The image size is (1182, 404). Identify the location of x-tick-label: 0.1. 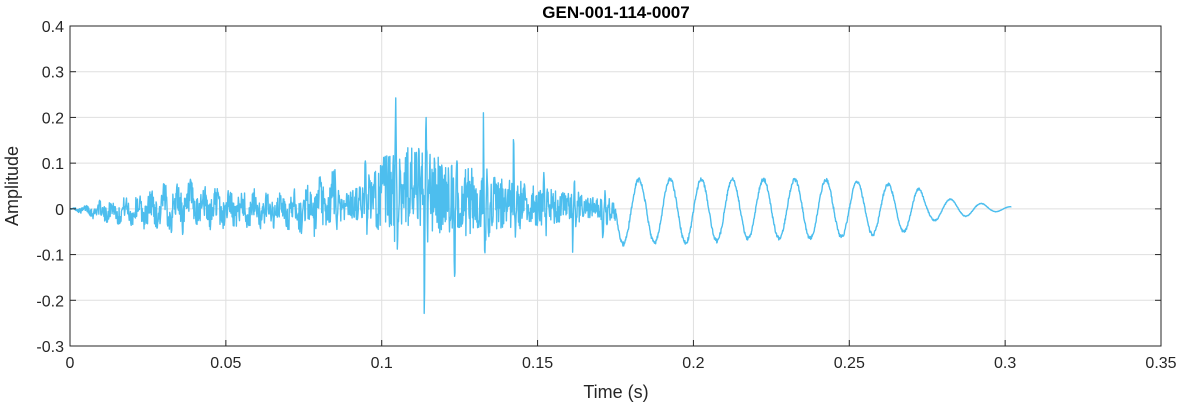
(382, 363).